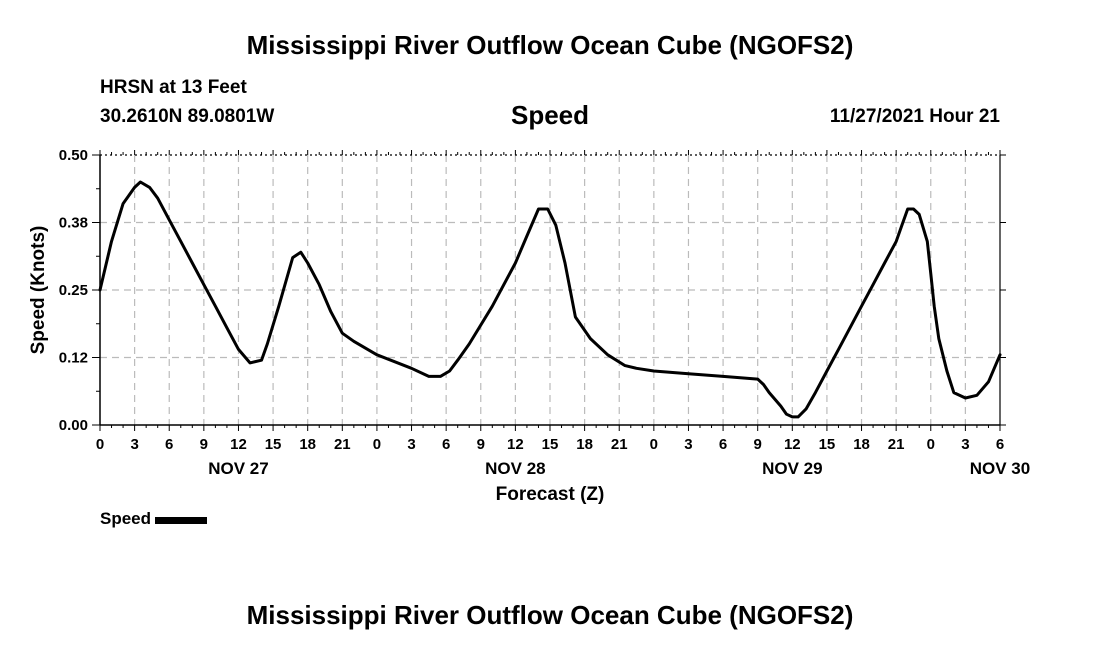 This screenshot has height=650, width=1100. Describe the element at coordinates (38, 290) in the screenshot. I see `y-axis-title: Speed (Knots)` at that location.